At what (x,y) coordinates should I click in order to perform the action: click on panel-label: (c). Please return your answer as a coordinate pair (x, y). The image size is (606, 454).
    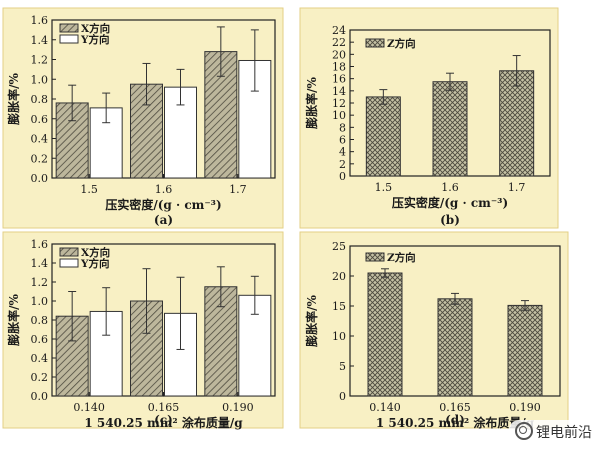
    Looking at the image, I should click on (163, 420).